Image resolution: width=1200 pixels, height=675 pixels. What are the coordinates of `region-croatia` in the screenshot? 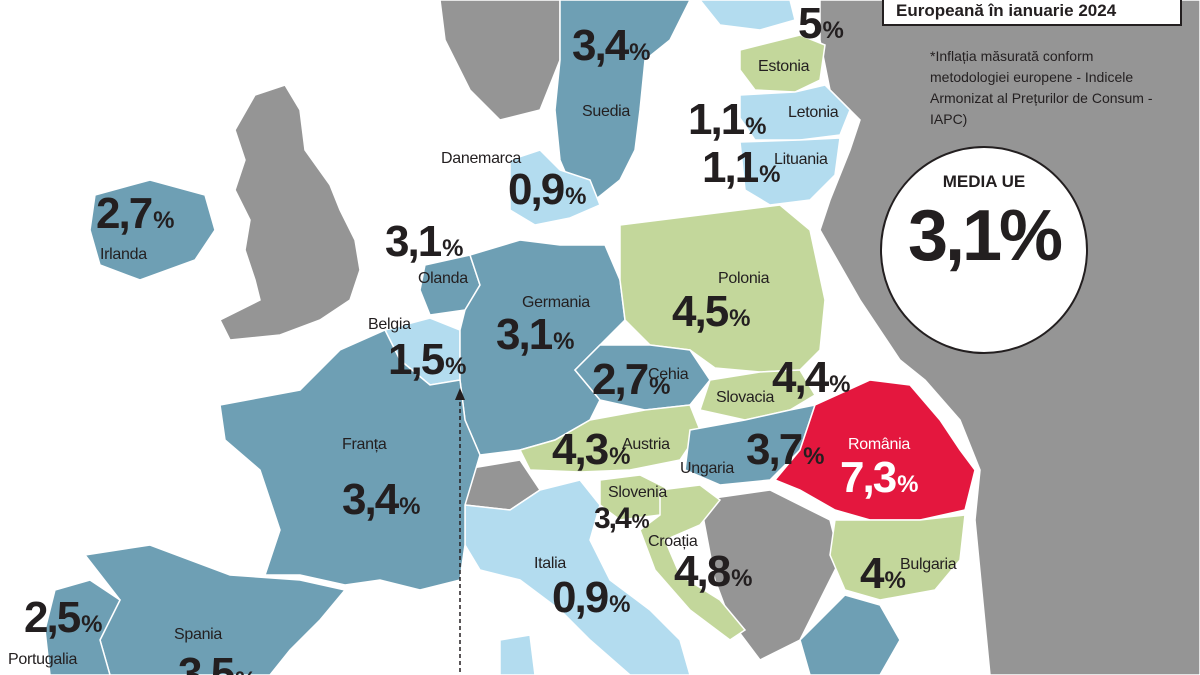 It's located at (693, 562).